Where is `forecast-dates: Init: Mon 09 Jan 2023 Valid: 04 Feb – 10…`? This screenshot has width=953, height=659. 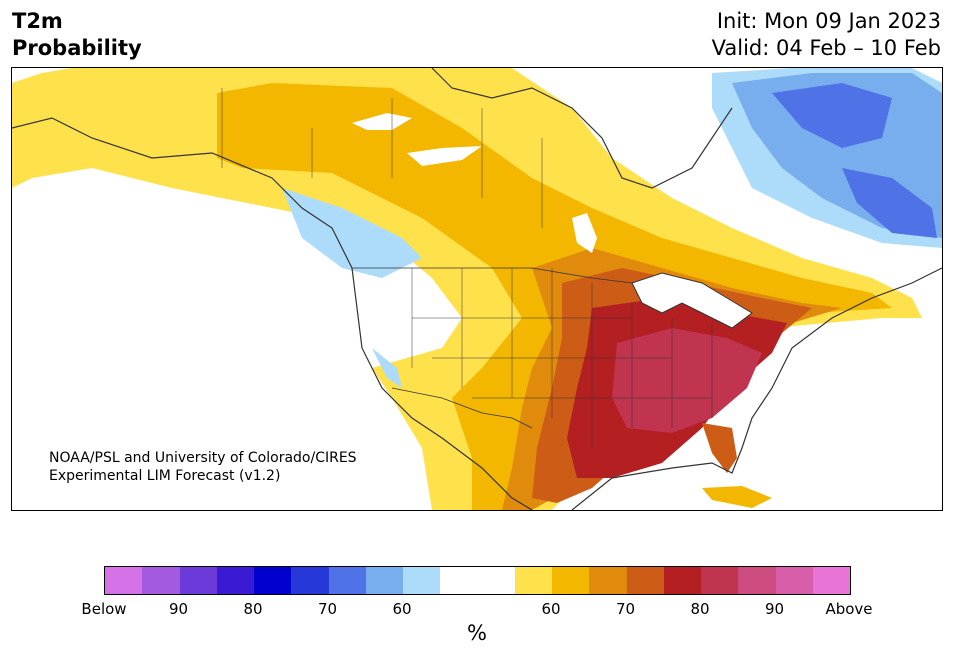
forecast-dates: Init: Mon 09 Jan 2023 Valid: 04 Feb – 10… is located at coordinates (826, 35).